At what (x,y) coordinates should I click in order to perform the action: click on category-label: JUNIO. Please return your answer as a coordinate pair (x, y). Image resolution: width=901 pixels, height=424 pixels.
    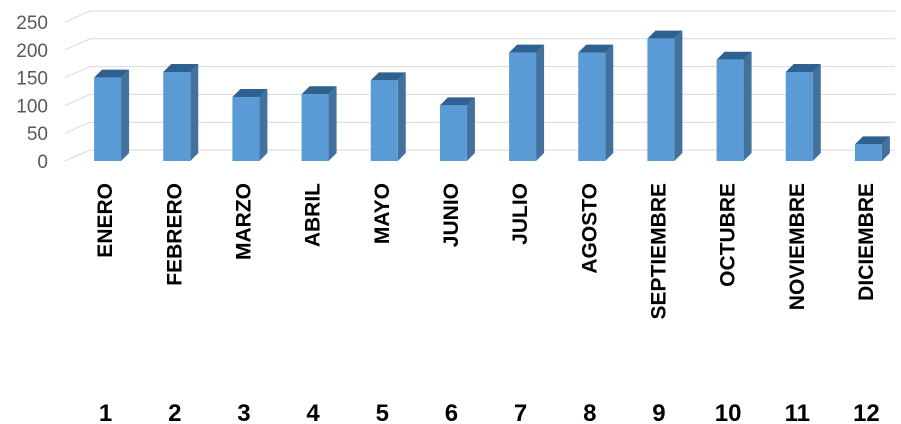
    Looking at the image, I should click on (451, 215).